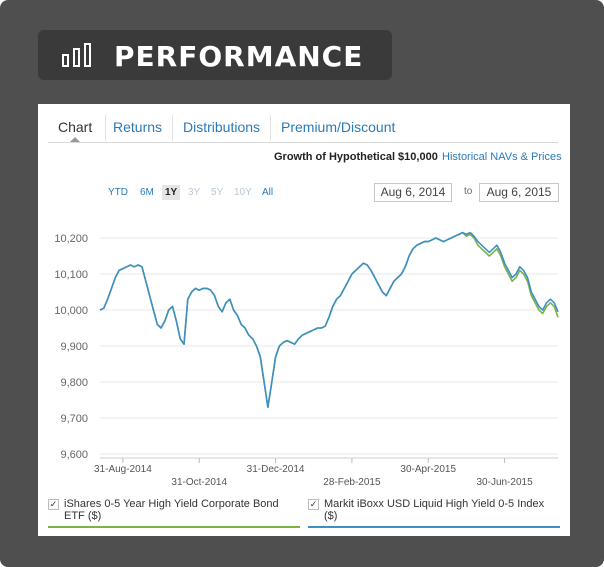  What do you see at coordinates (74, 455) in the screenshot?
I see `y-tick-label: 9,600` at bounding box center [74, 455].